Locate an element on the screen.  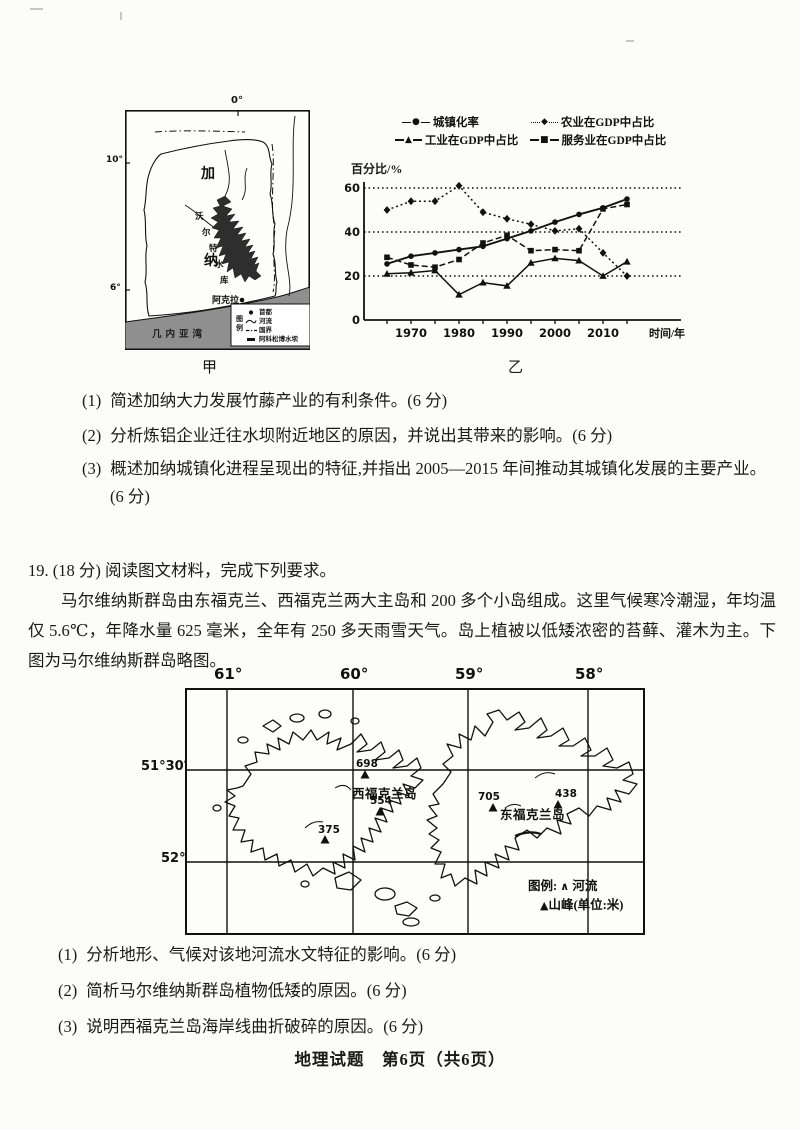
peak-elevation: 698 is located at coordinates (367, 764).